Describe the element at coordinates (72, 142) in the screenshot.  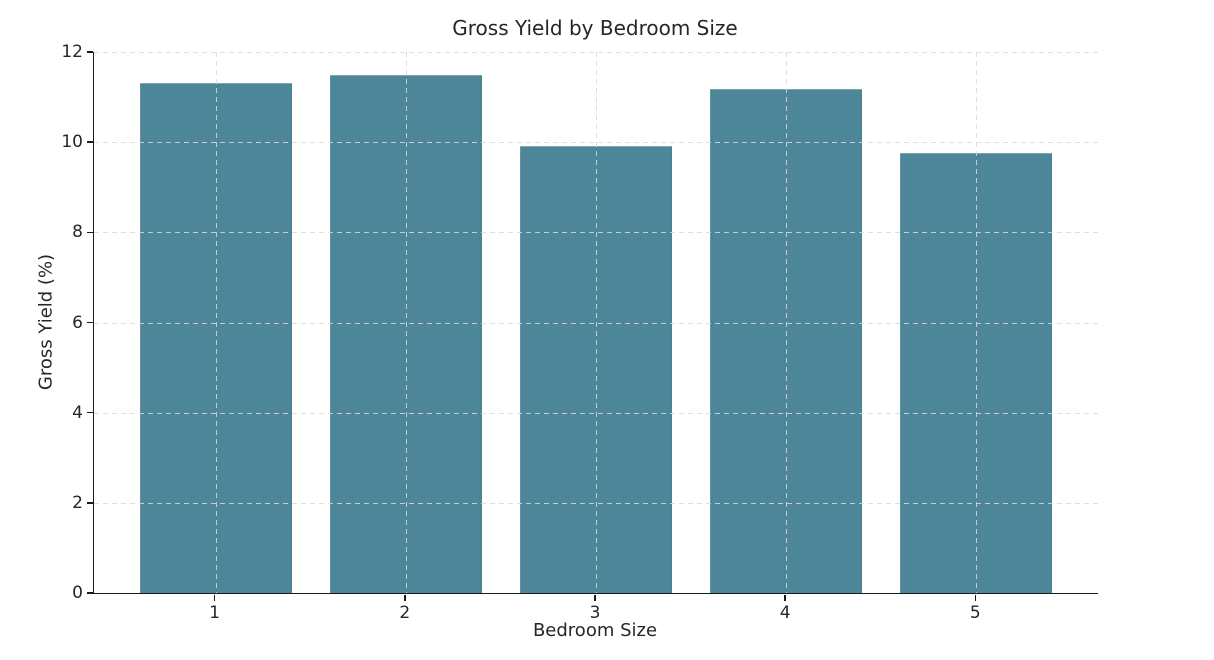
I see `y-tick-label-10: 10` at that location.